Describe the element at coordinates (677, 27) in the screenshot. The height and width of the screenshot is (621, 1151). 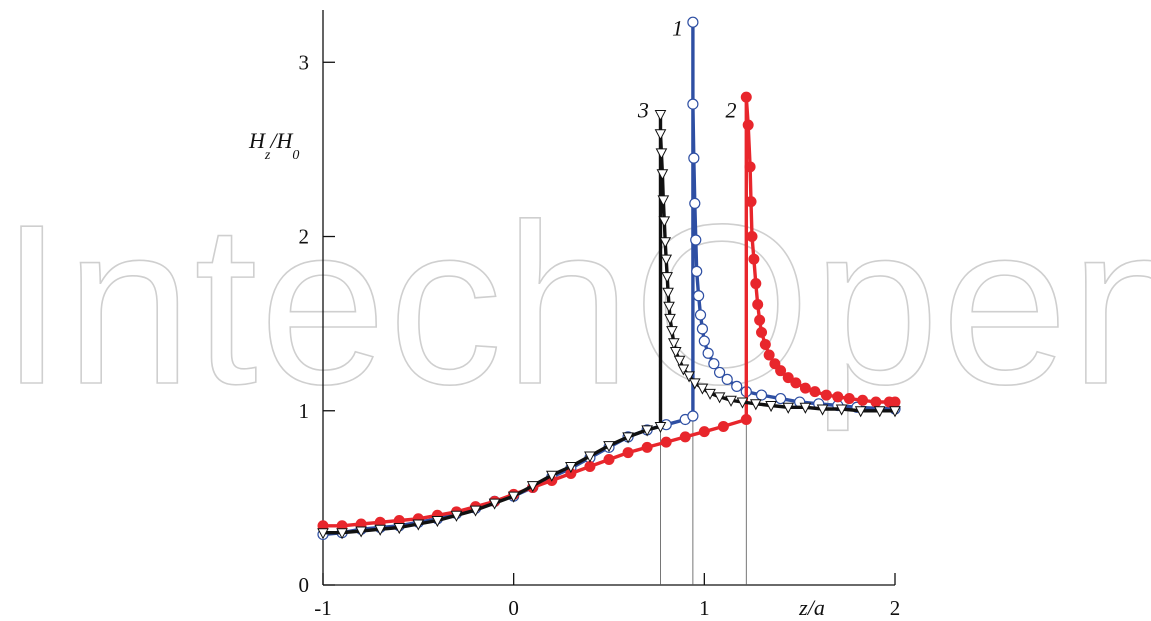
I see `curve-label-1: 1` at that location.